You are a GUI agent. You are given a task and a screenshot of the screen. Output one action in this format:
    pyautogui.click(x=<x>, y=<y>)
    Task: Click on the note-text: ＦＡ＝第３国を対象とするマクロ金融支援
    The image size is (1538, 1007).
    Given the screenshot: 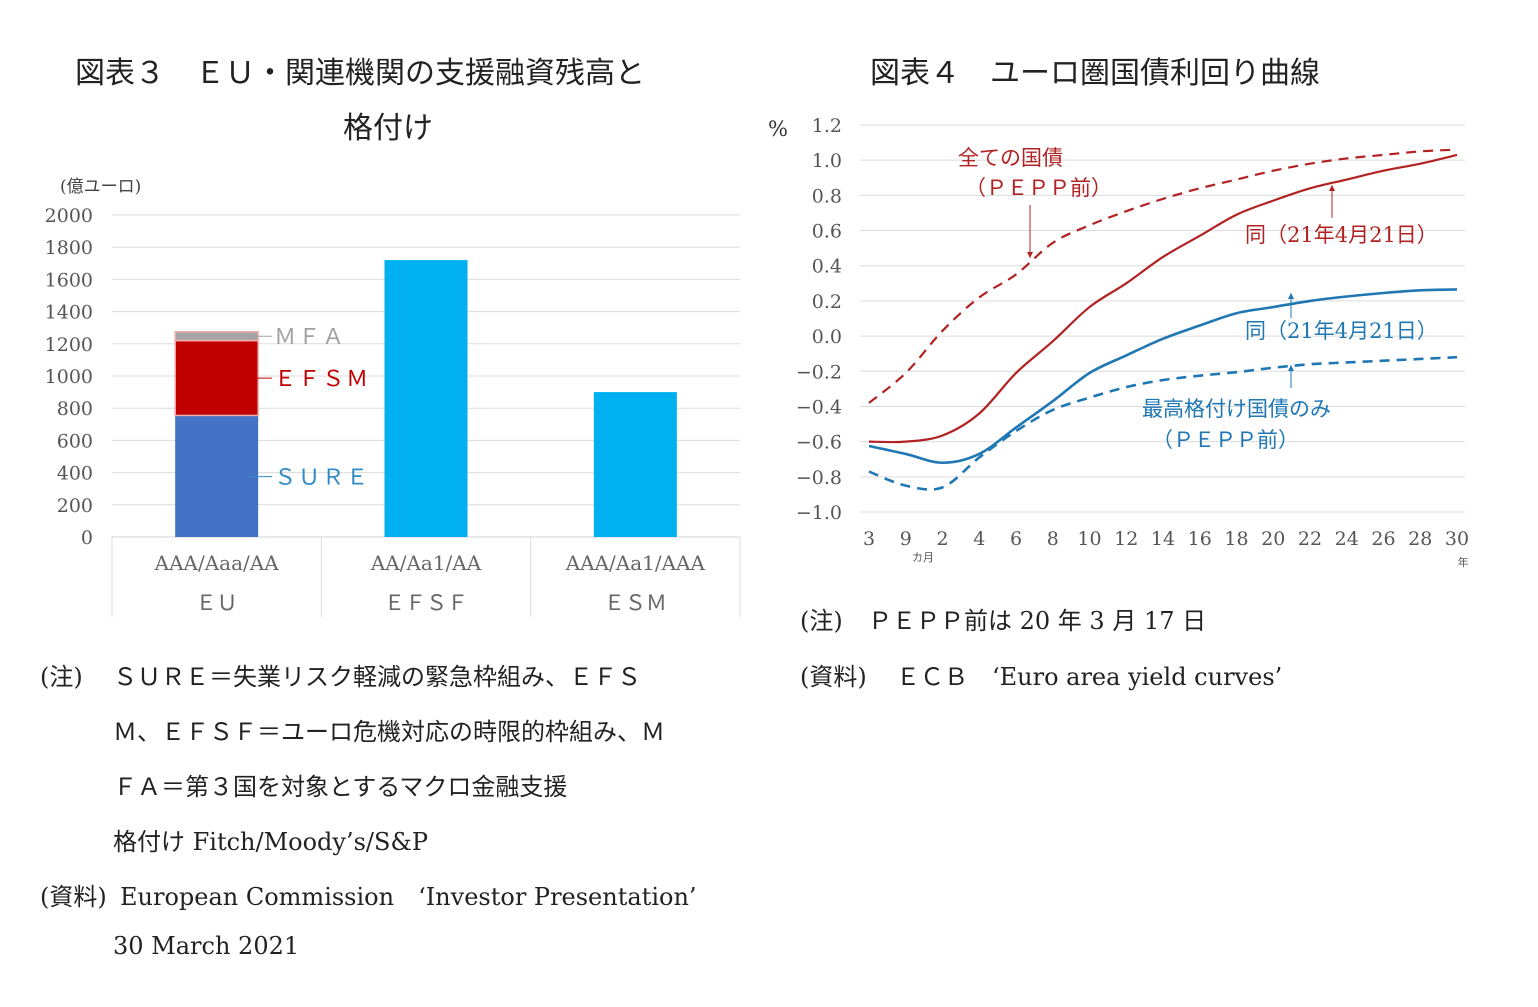 What is the action you would take?
    pyautogui.click(x=340, y=787)
    